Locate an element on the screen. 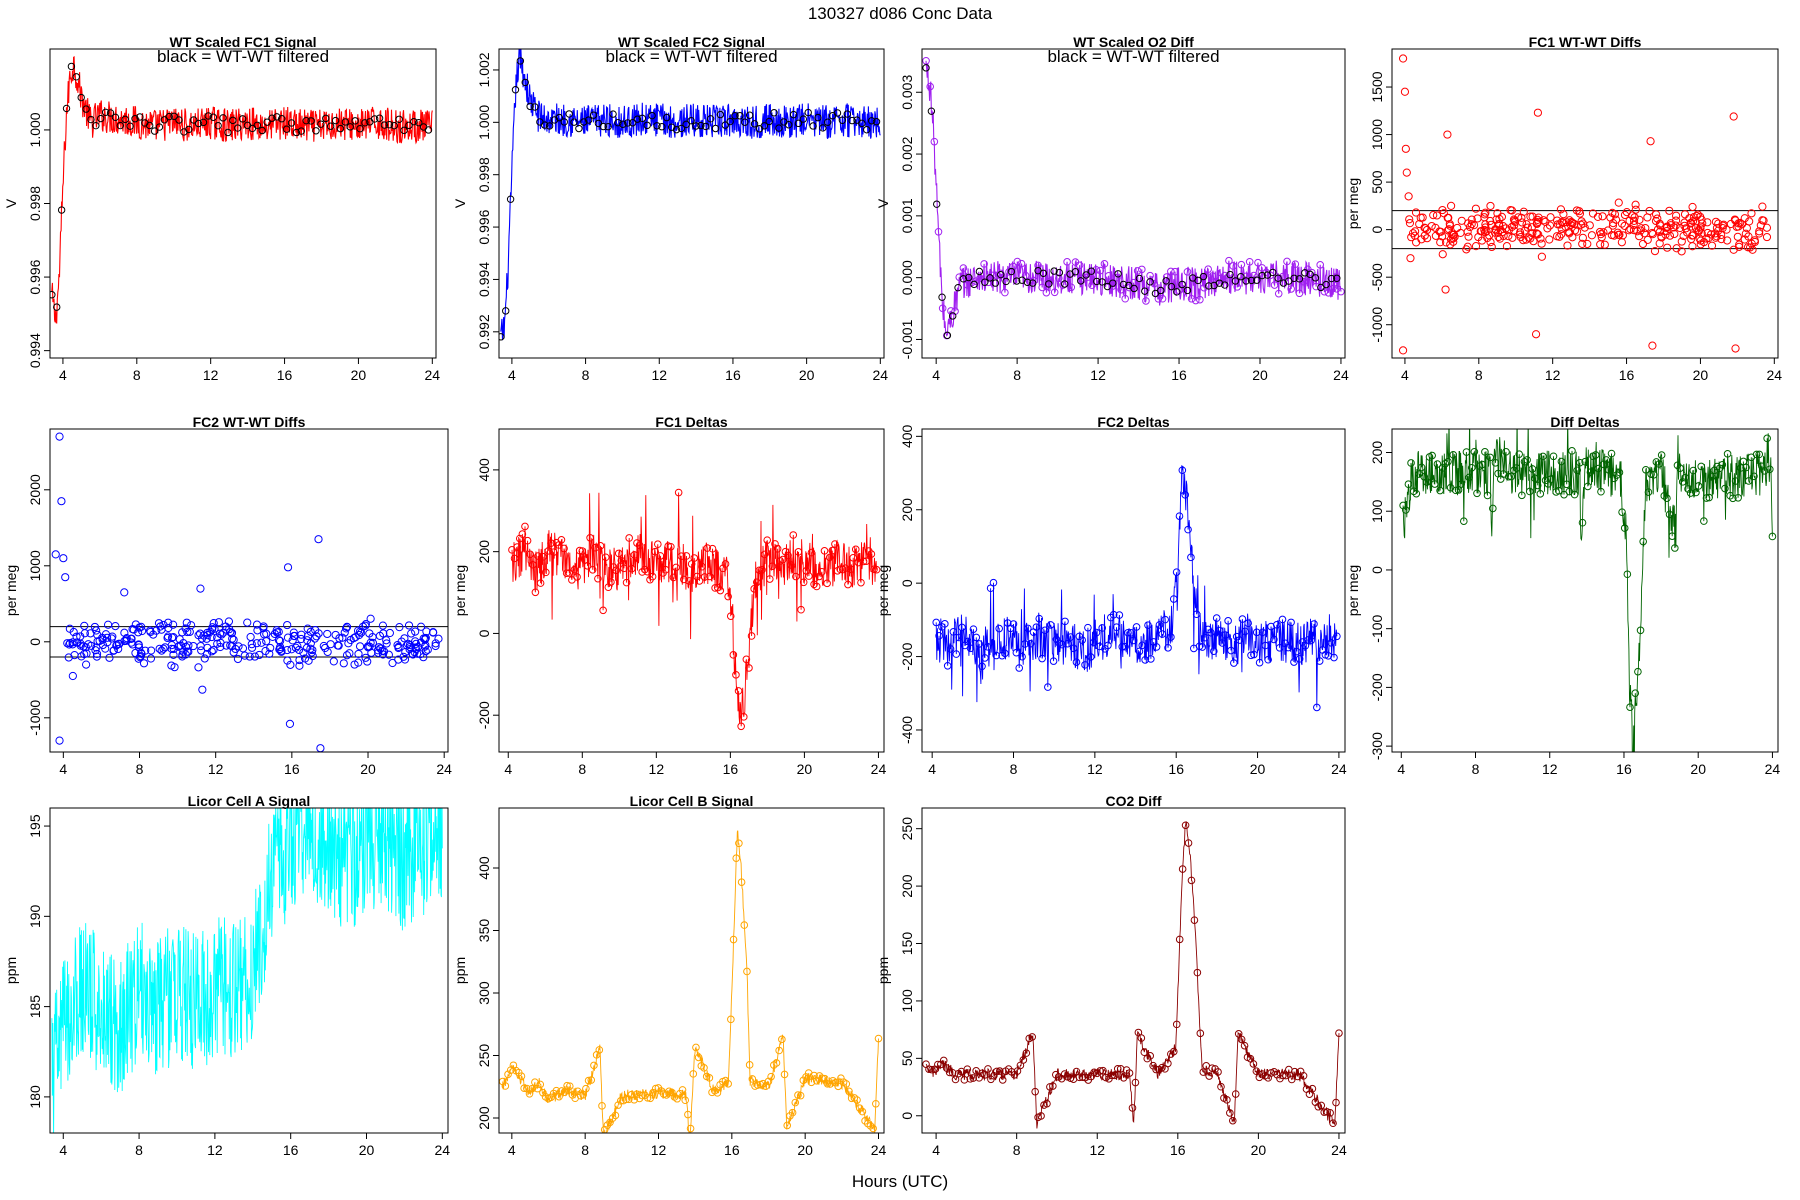  panel-co2_diff: CO2 Diff ppm 4 8 12 16 20 24 0 50 100 150 200 250 is located at coordinates (1111, 975).